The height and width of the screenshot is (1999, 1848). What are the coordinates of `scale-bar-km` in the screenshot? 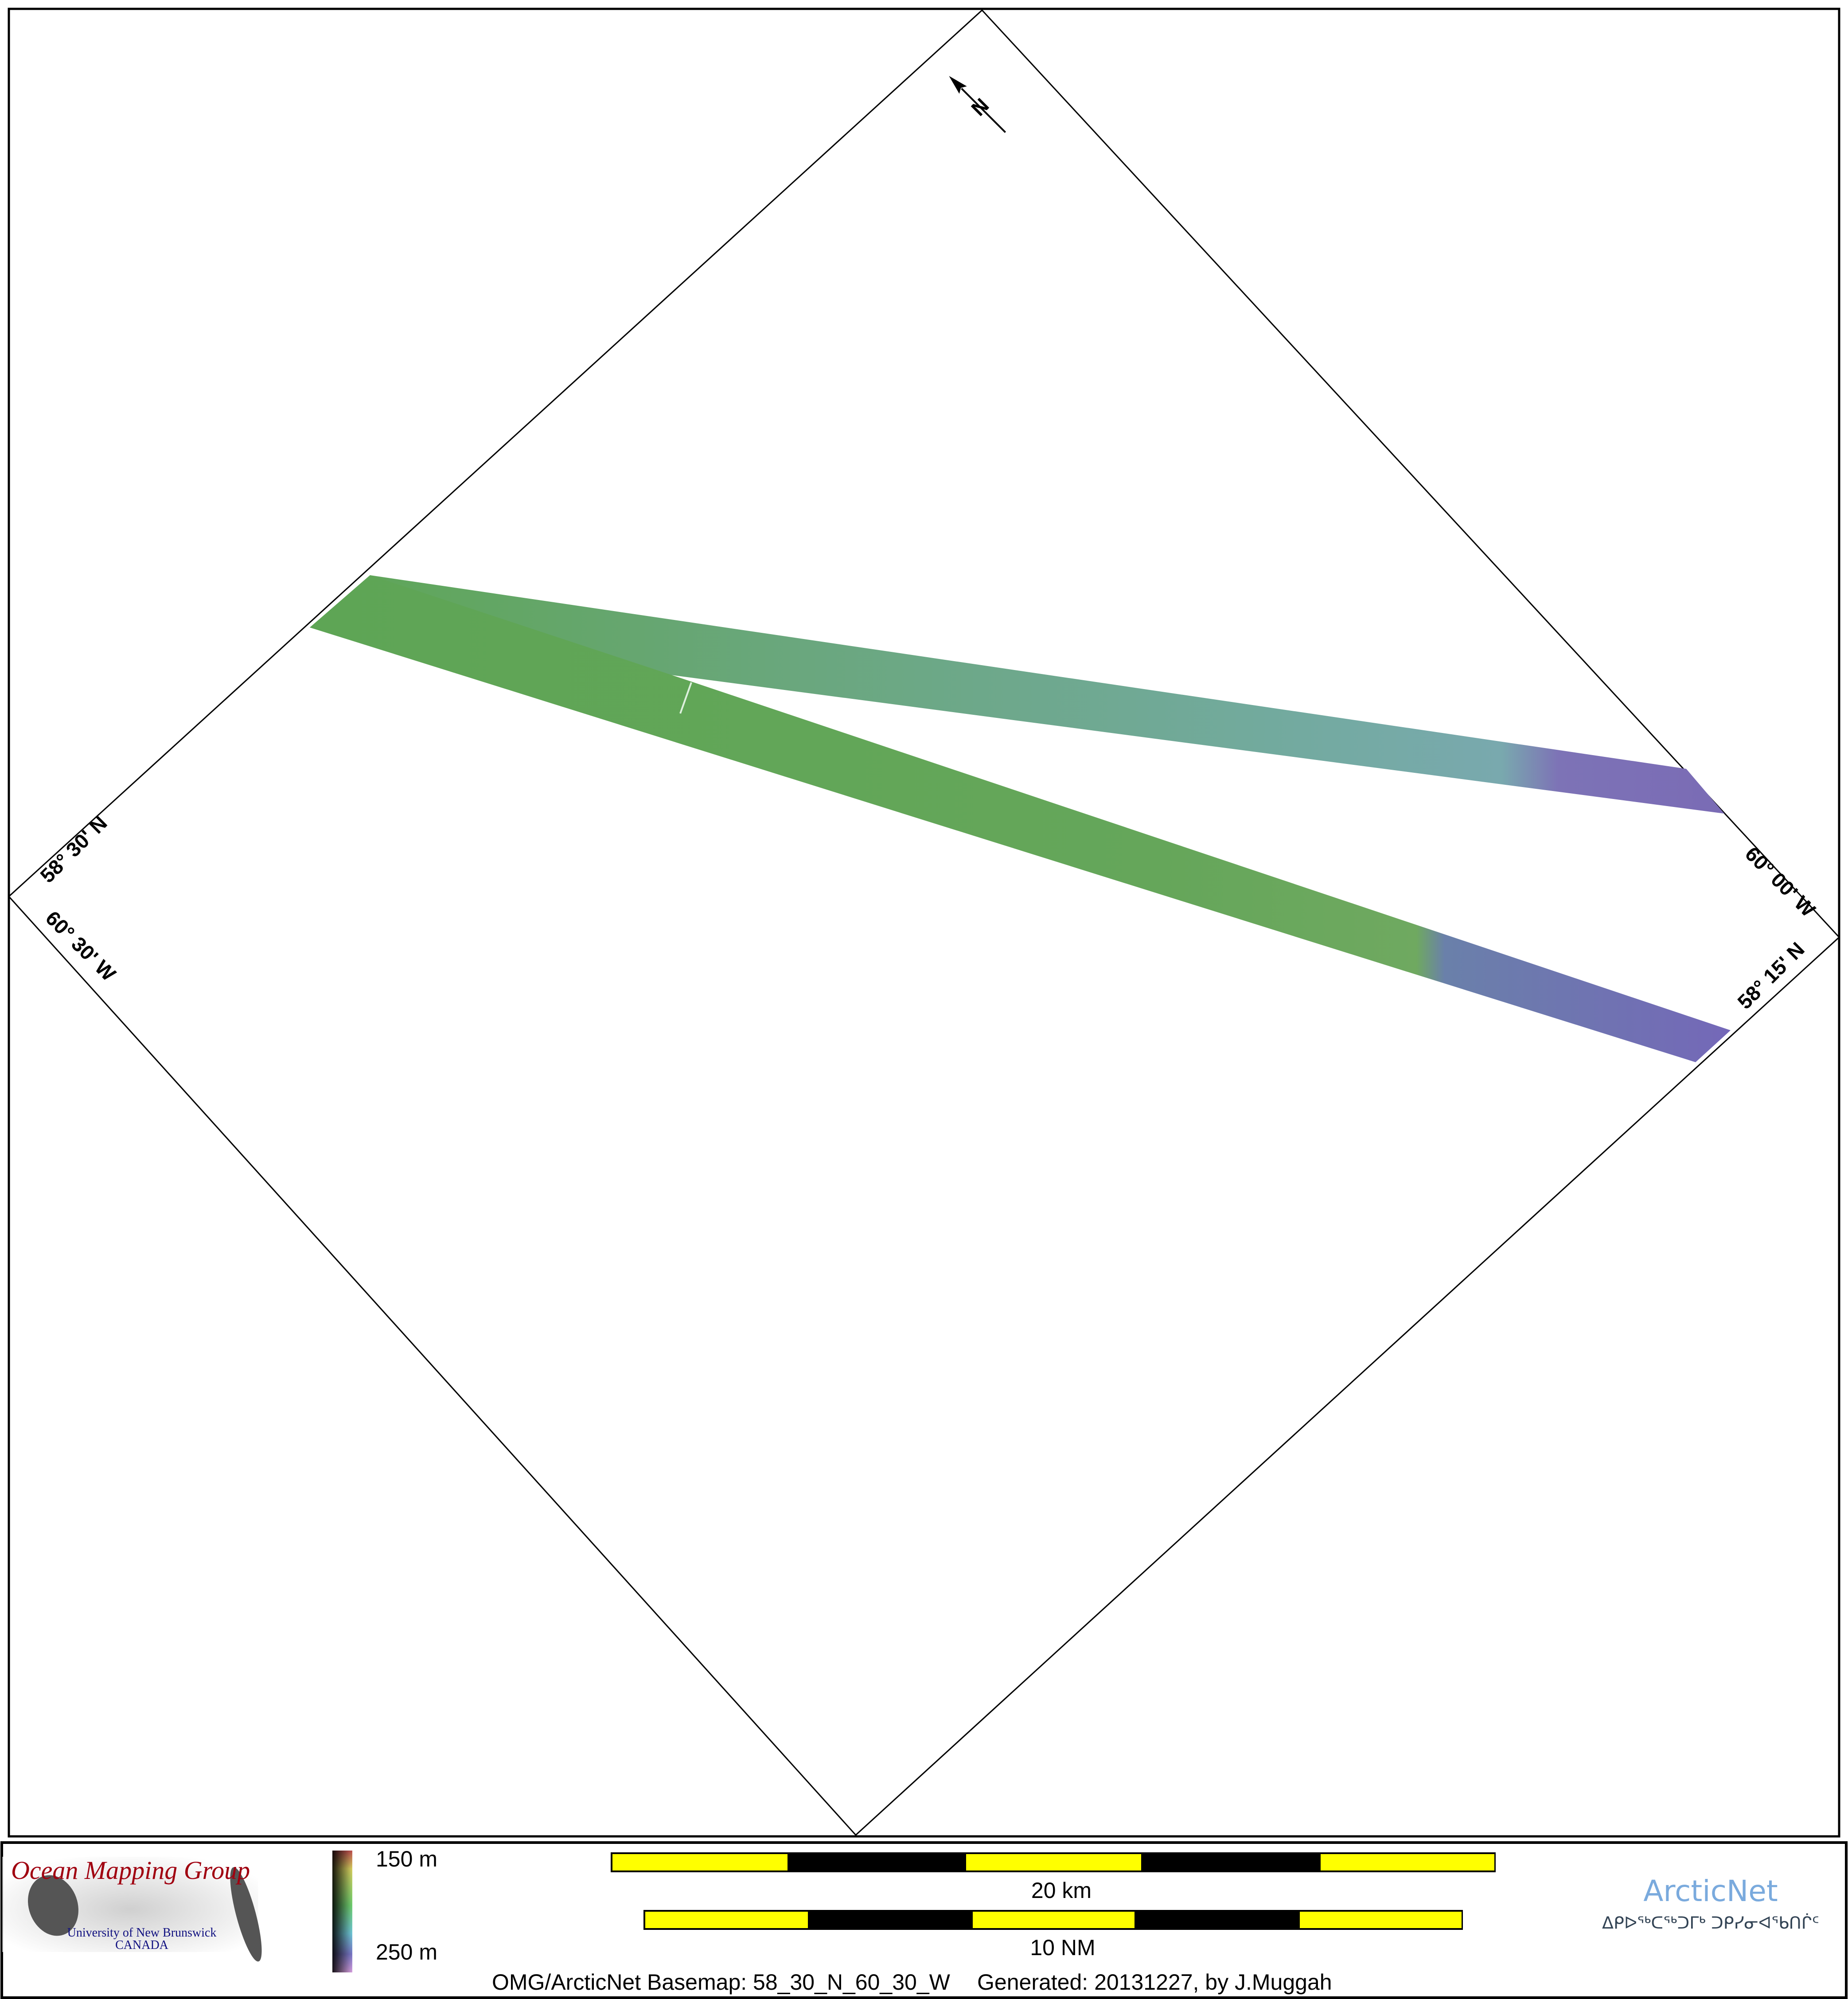 It's located at (1053, 1862).